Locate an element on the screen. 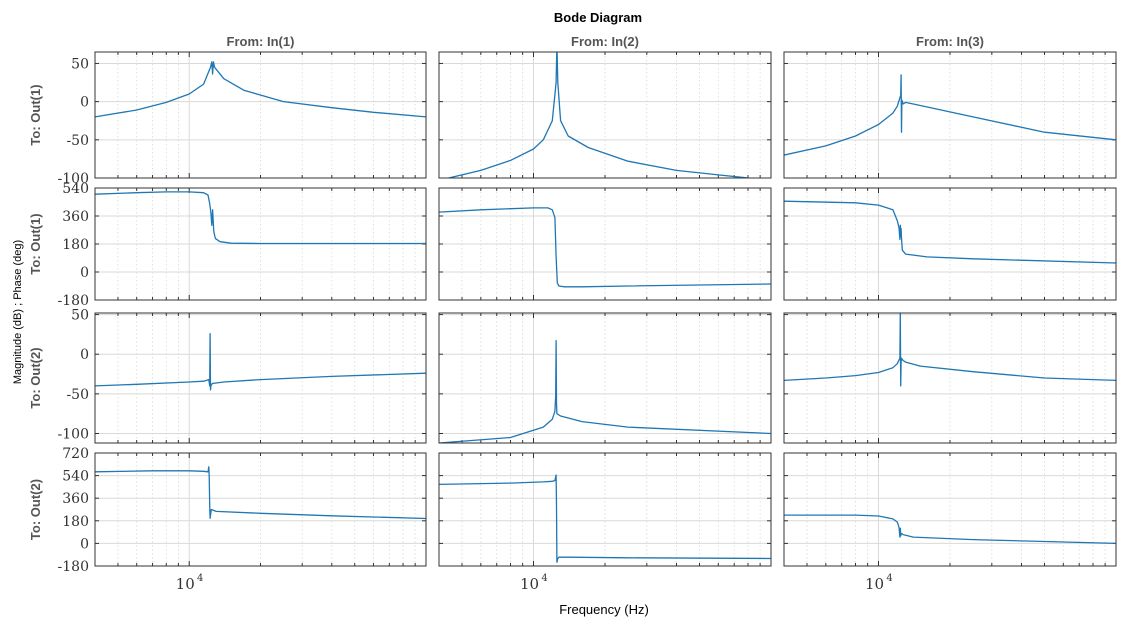  column-titles: From: In(1) From: In(2) From: In(3) is located at coordinates (605, 41).